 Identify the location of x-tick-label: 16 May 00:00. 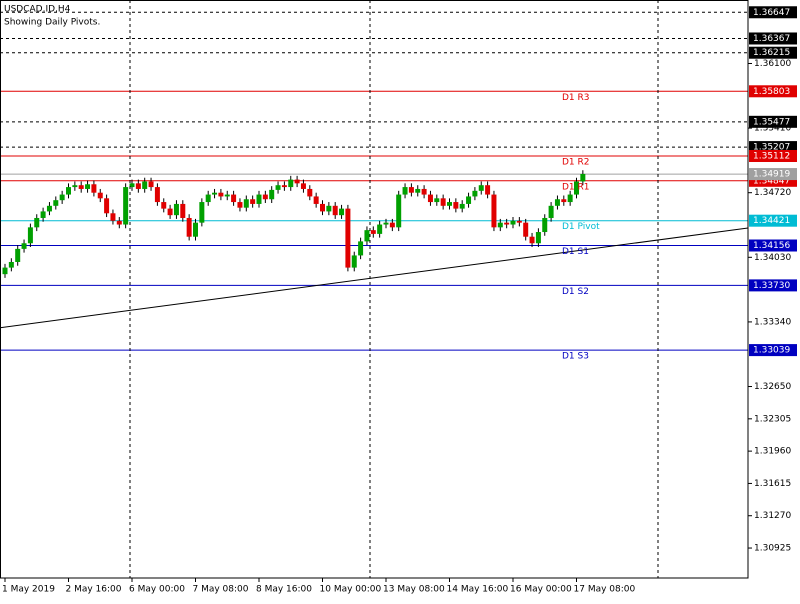
(541, 590).